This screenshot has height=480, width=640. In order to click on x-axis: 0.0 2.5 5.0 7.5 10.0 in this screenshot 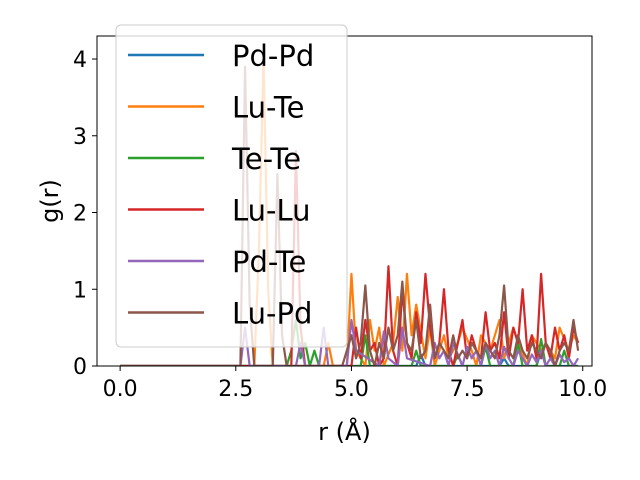, I will do `click(355, 384)`.